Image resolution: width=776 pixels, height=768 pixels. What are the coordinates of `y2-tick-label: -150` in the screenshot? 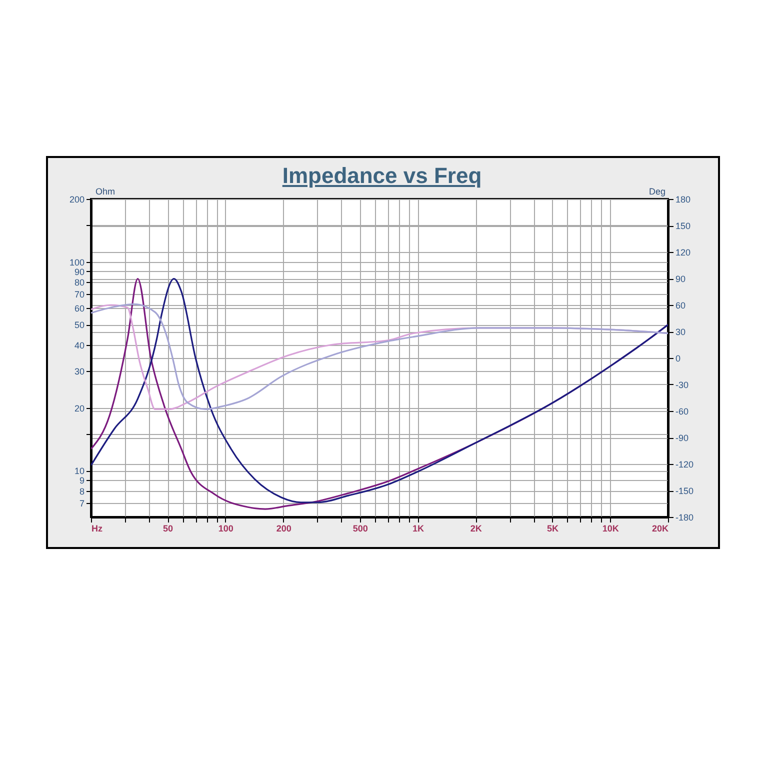 It's located at (685, 491).